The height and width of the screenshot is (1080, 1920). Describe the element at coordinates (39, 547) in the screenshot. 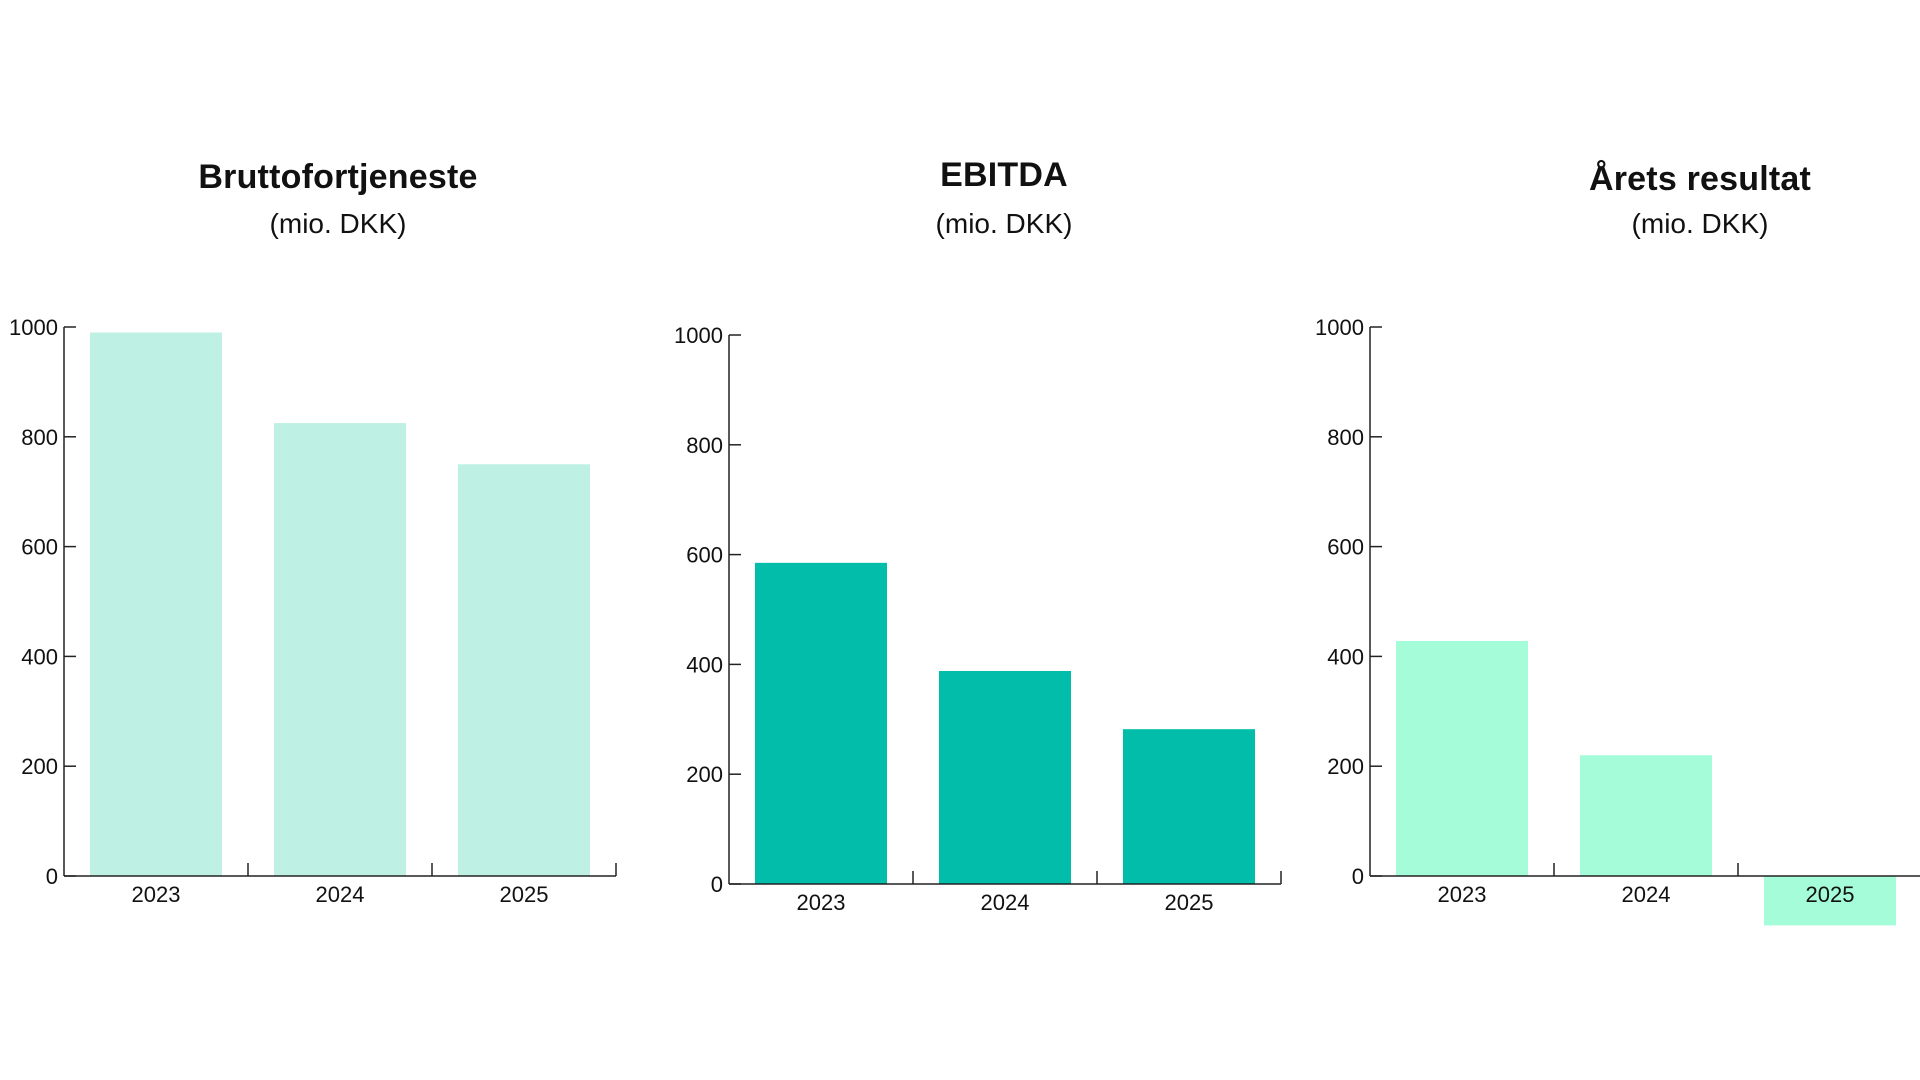

I see `chart-1-y-tick-label-600: 600` at that location.